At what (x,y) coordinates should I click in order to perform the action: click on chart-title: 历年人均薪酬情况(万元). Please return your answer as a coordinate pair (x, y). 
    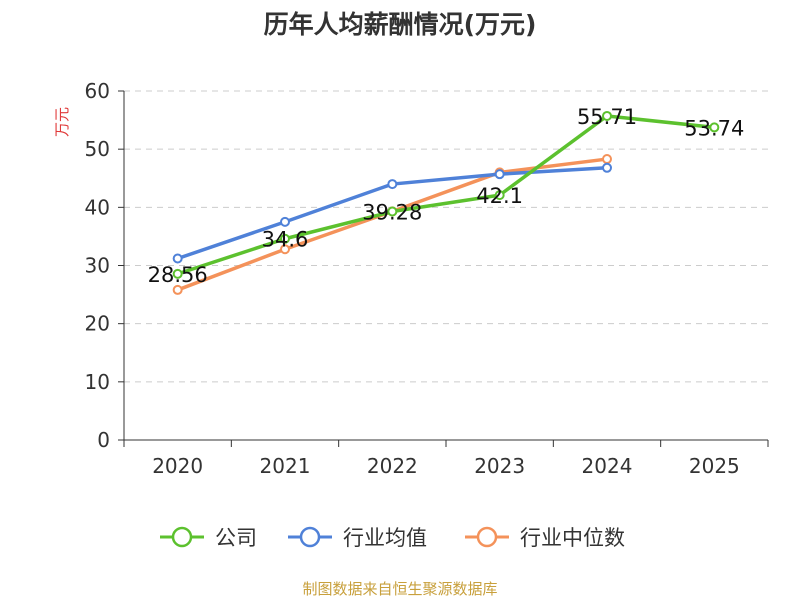
    Looking at the image, I should click on (400, 24).